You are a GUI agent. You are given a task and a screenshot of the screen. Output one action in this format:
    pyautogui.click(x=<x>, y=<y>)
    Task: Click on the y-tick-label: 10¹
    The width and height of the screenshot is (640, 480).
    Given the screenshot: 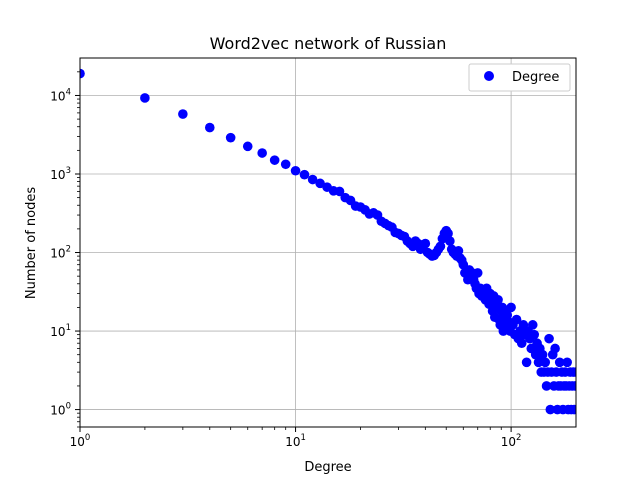 What is the action you would take?
    pyautogui.click(x=60, y=331)
    